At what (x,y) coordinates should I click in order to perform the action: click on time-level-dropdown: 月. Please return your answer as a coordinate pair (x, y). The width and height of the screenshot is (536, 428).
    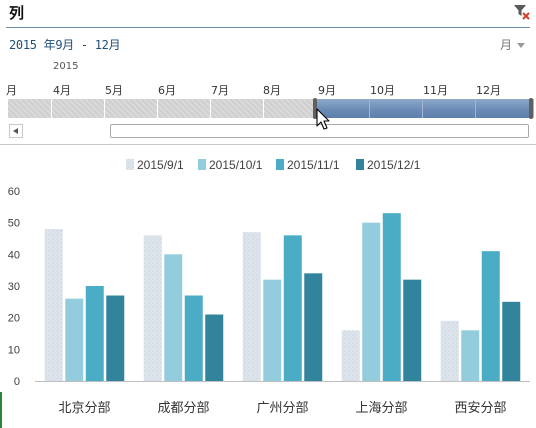
    Looking at the image, I should click on (513, 44).